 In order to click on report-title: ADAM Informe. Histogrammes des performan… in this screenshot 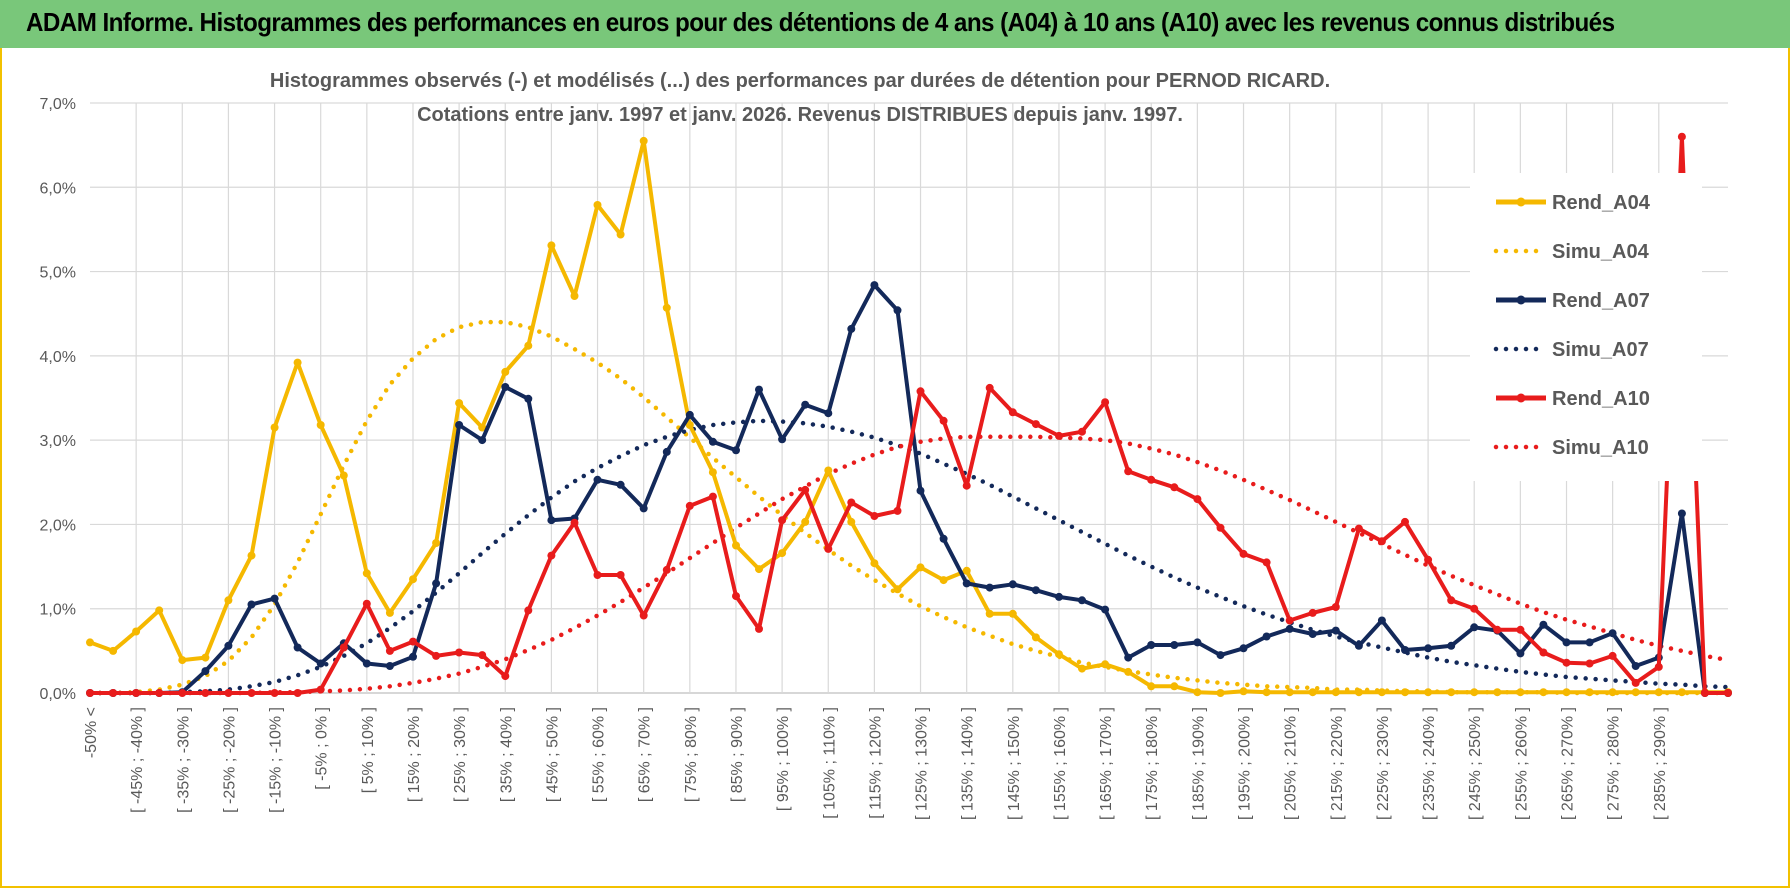, I will do `click(820, 22)`.